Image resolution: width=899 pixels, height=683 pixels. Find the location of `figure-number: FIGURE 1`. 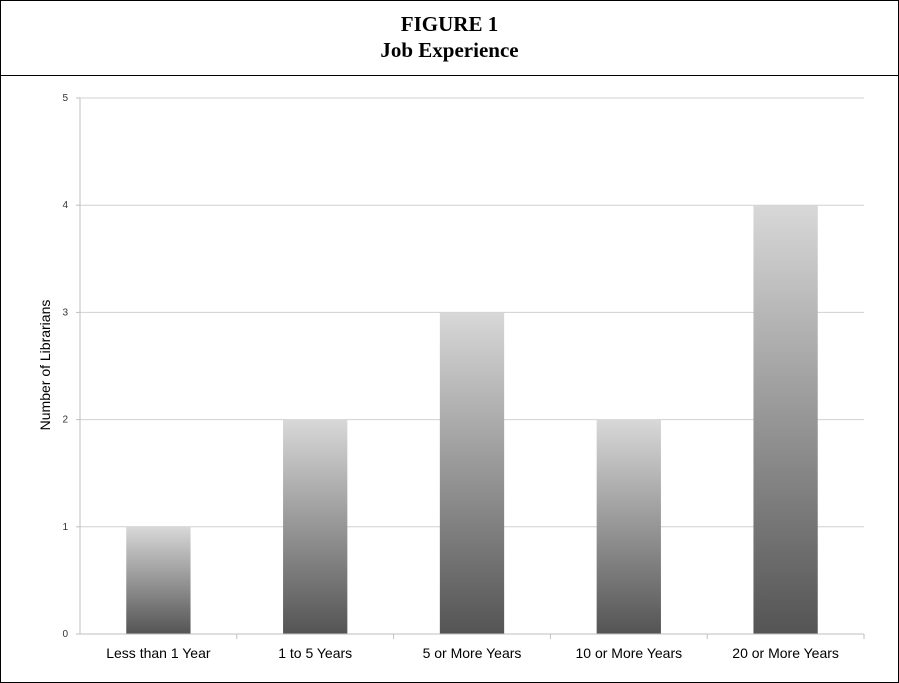

figure-number: FIGURE 1 is located at coordinates (449, 24).